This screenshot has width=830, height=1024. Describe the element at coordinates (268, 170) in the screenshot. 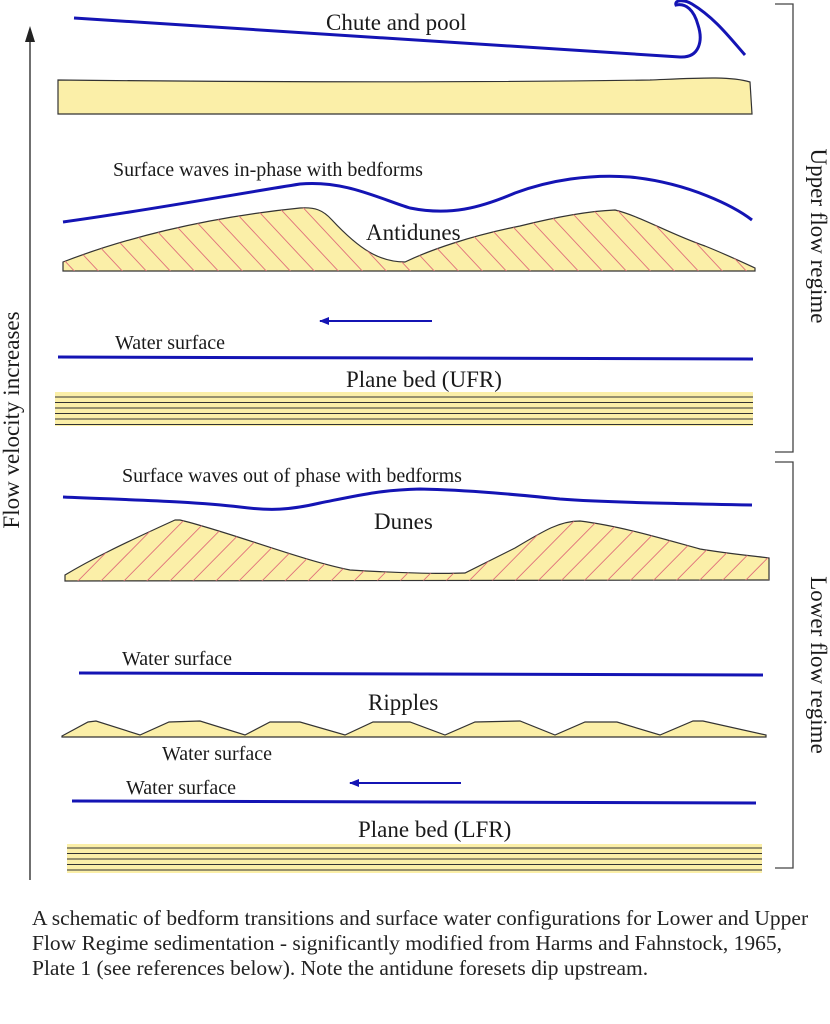

I see `antidunes-wave-caption: Surface waves in-phase with bedforms` at that location.